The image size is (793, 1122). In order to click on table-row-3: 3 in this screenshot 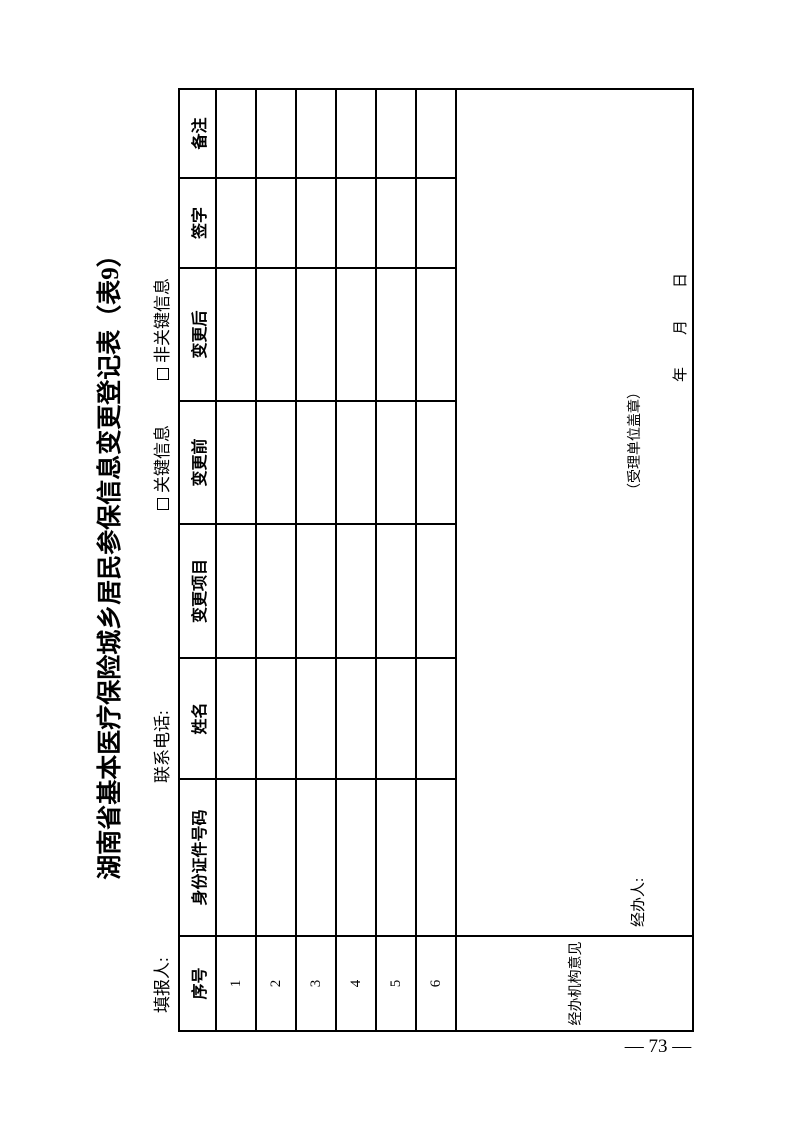, I will do `click(316, 560)`.